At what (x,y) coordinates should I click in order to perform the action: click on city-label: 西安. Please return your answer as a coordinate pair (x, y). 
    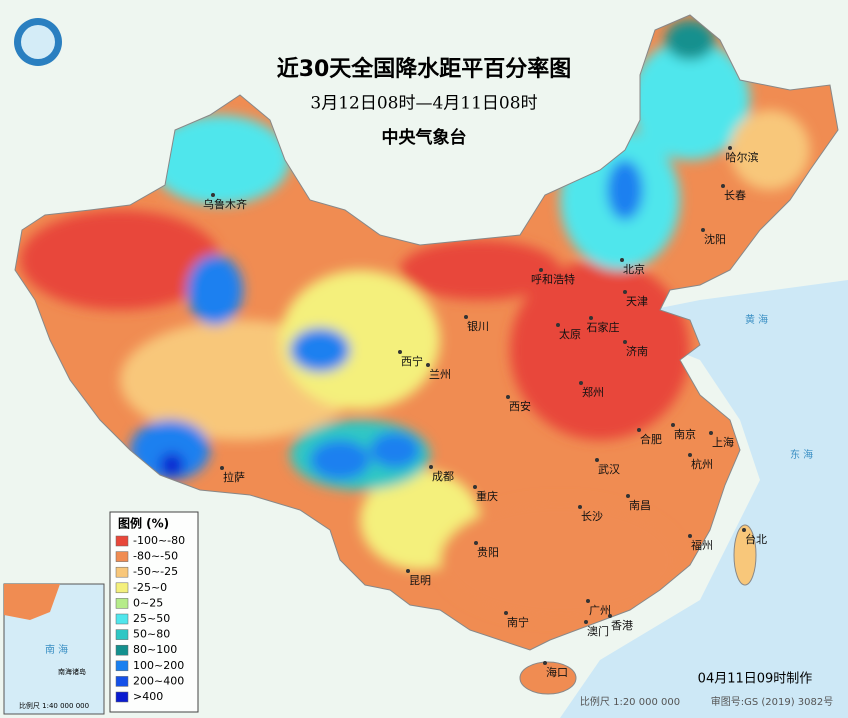
    Looking at the image, I should click on (520, 406).